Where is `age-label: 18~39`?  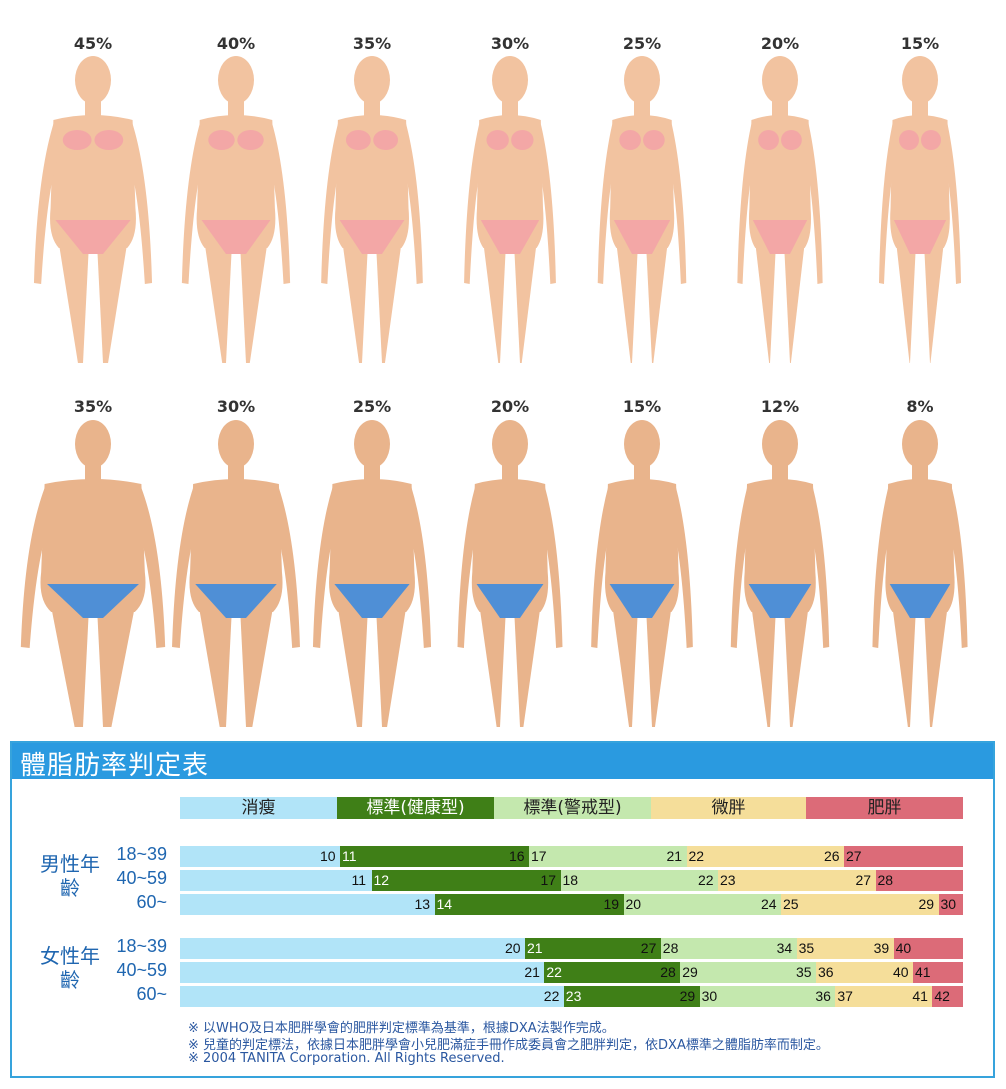 age-label: 18~39 is located at coordinates (141, 946).